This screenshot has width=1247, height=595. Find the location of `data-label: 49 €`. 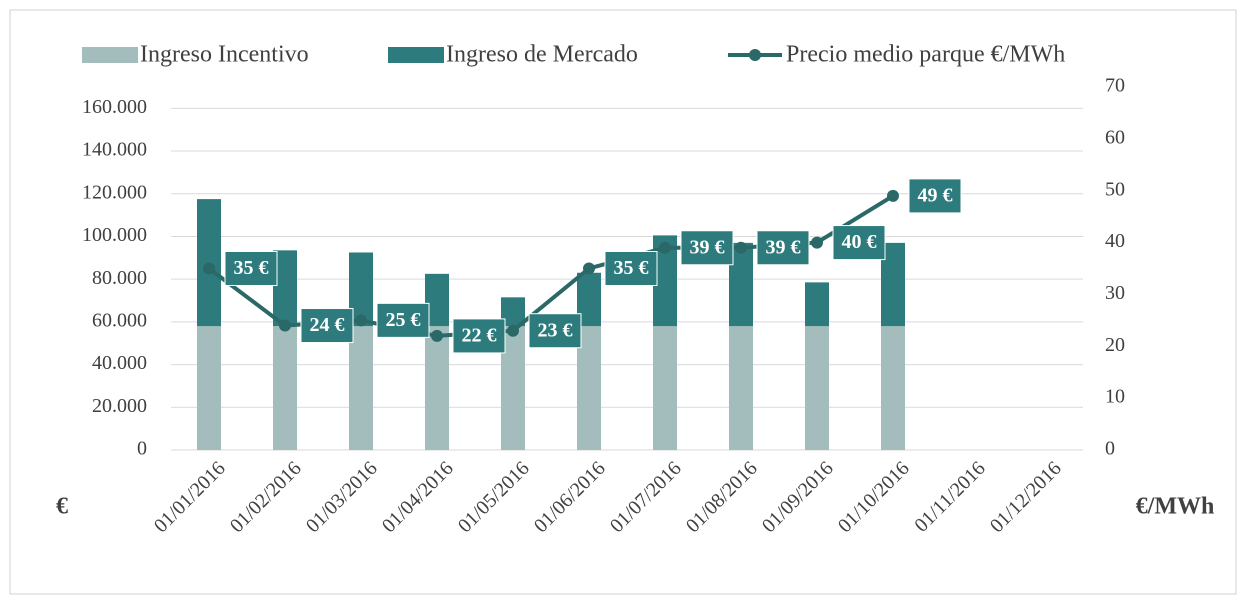

data-label: 49 € is located at coordinates (935, 195).